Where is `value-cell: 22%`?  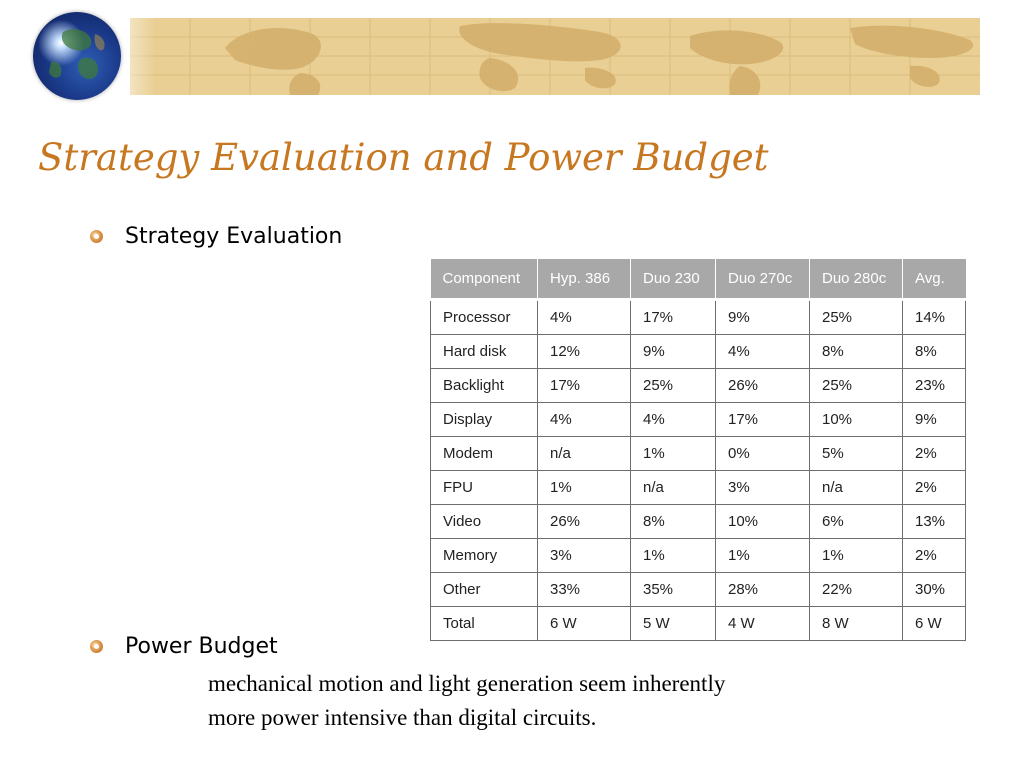
value-cell: 22% is located at coordinates (856, 589).